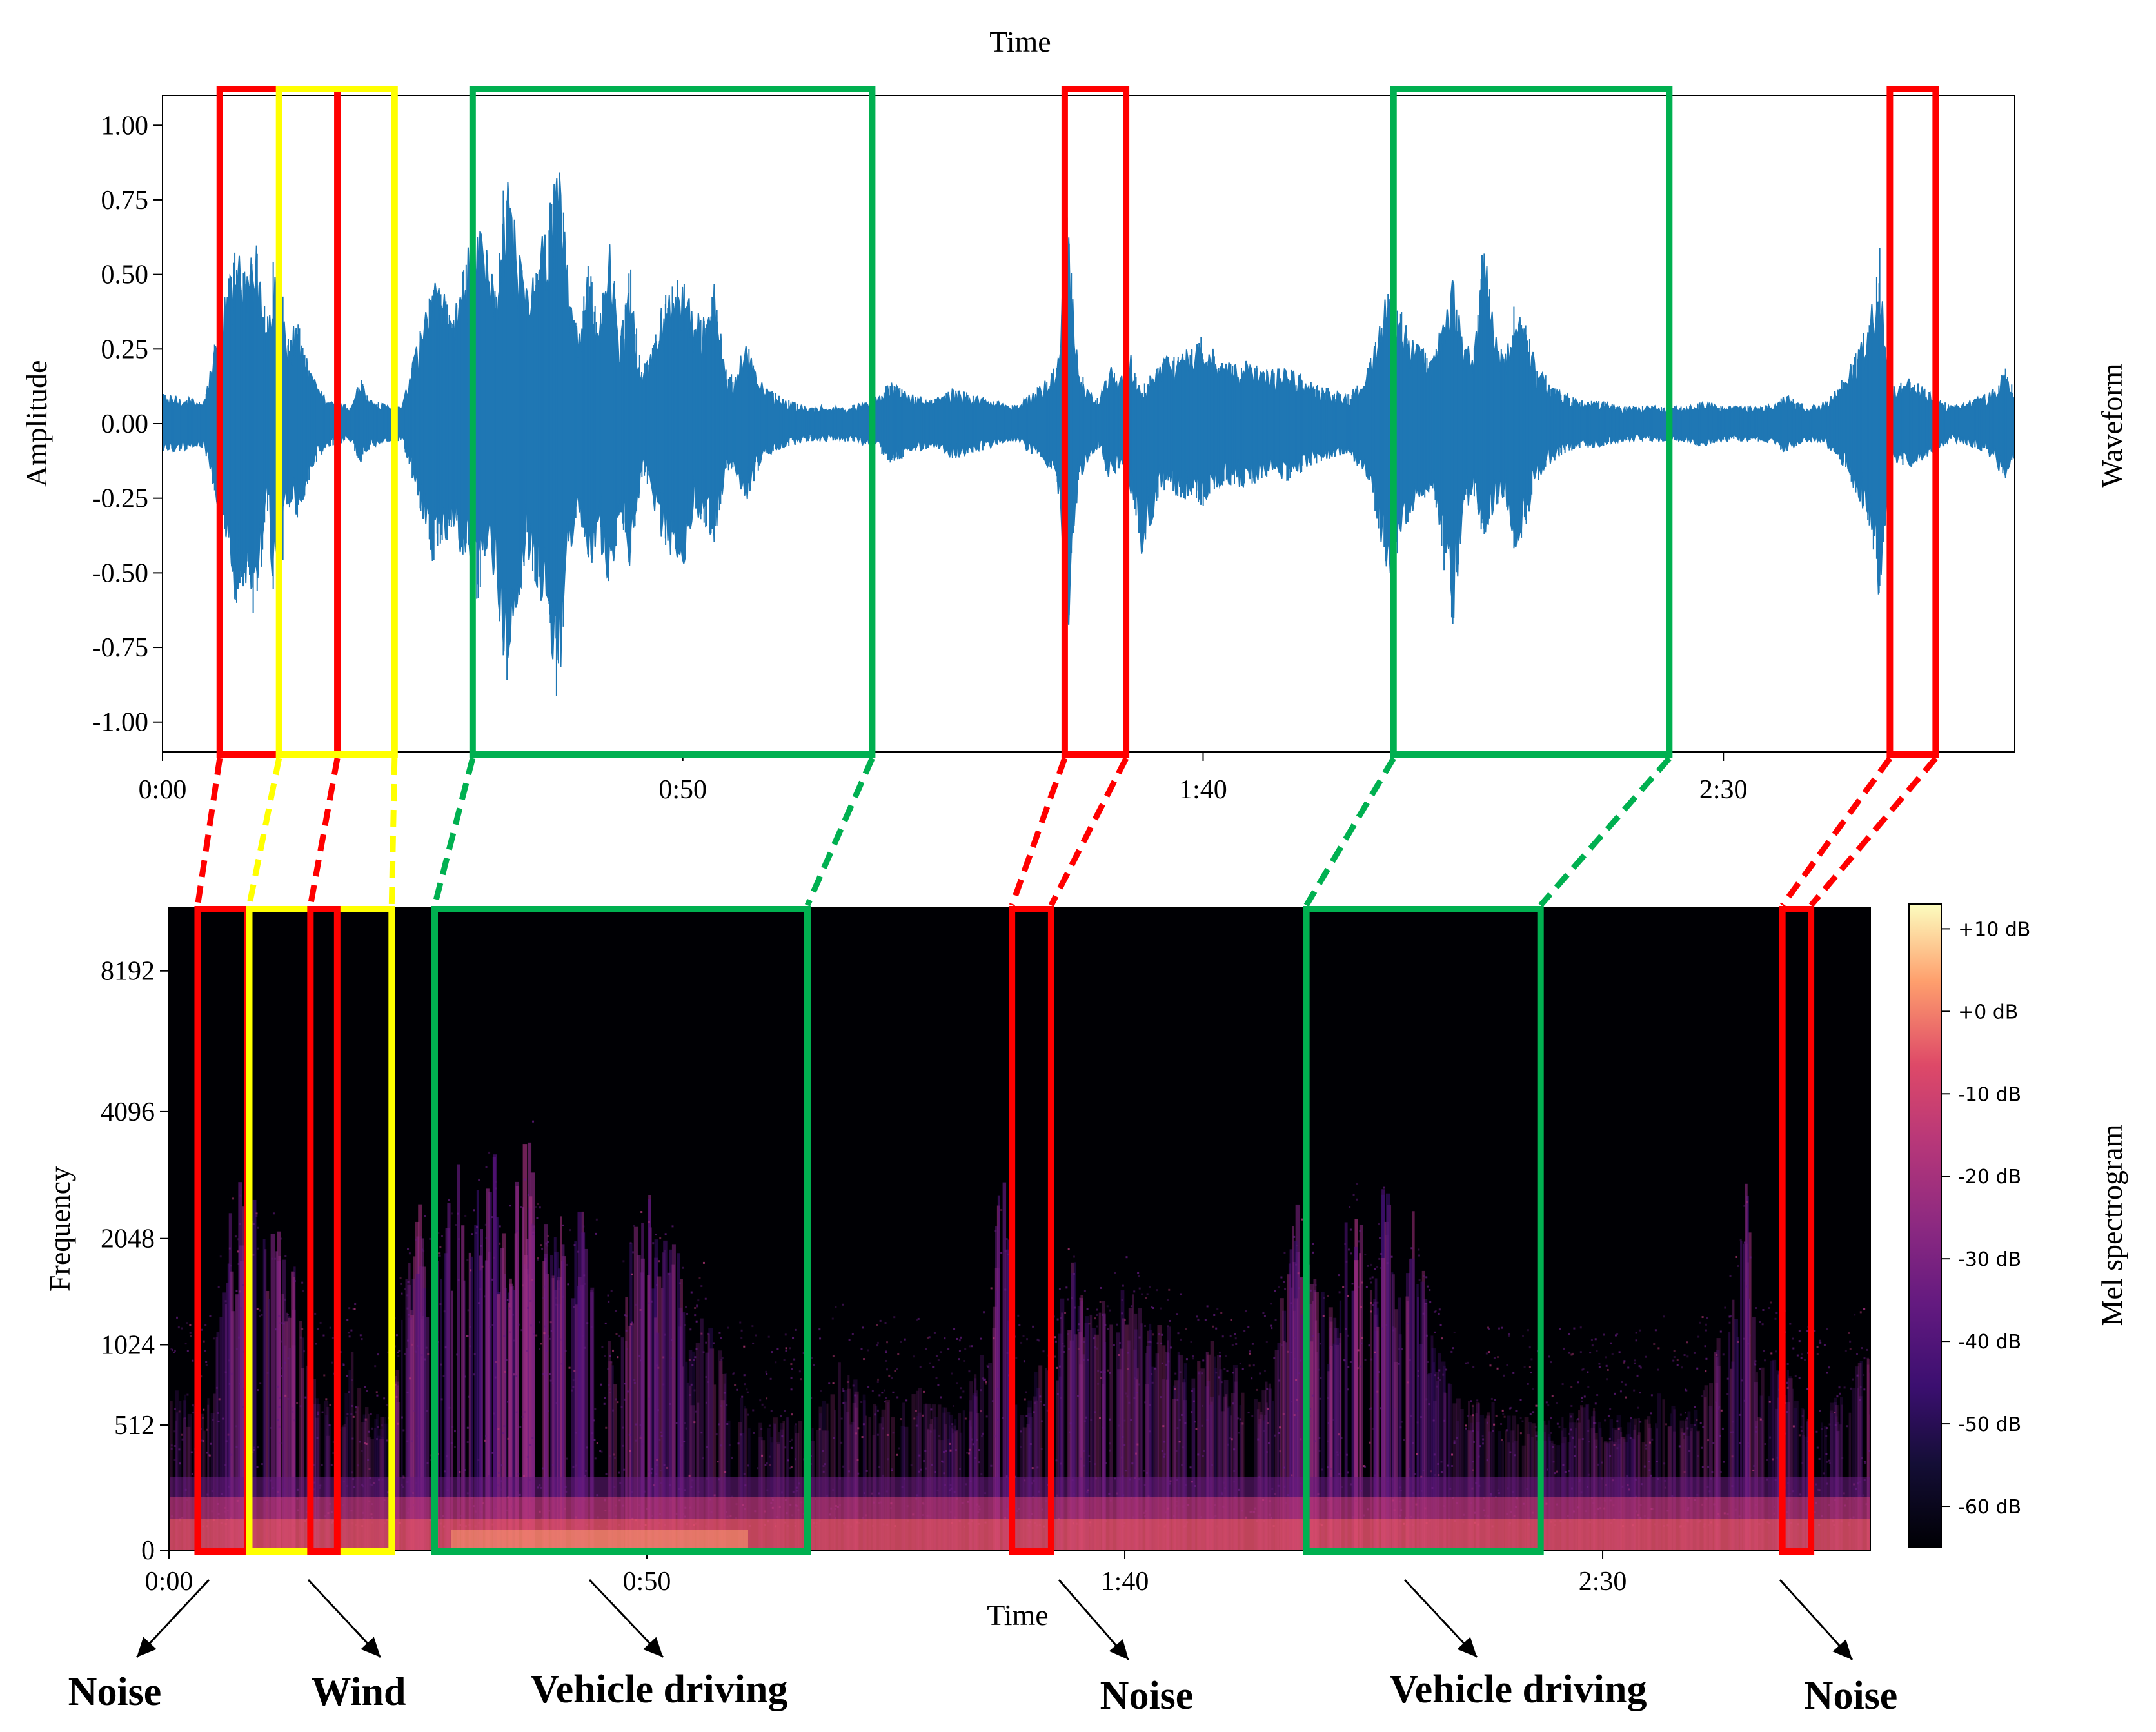  I want to click on colorbar-tick-label: -10 dB, so click(1989, 1094).